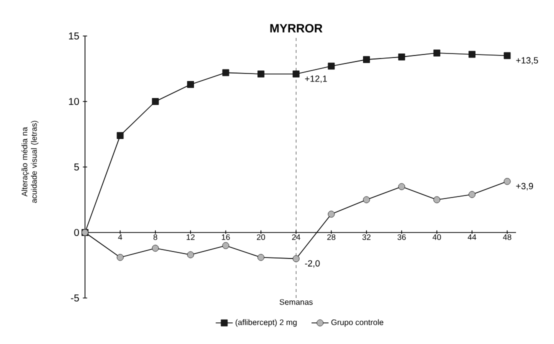 The height and width of the screenshot is (344, 554). Describe the element at coordinates (74, 36) in the screenshot. I see `y-tick-label: 15` at that location.